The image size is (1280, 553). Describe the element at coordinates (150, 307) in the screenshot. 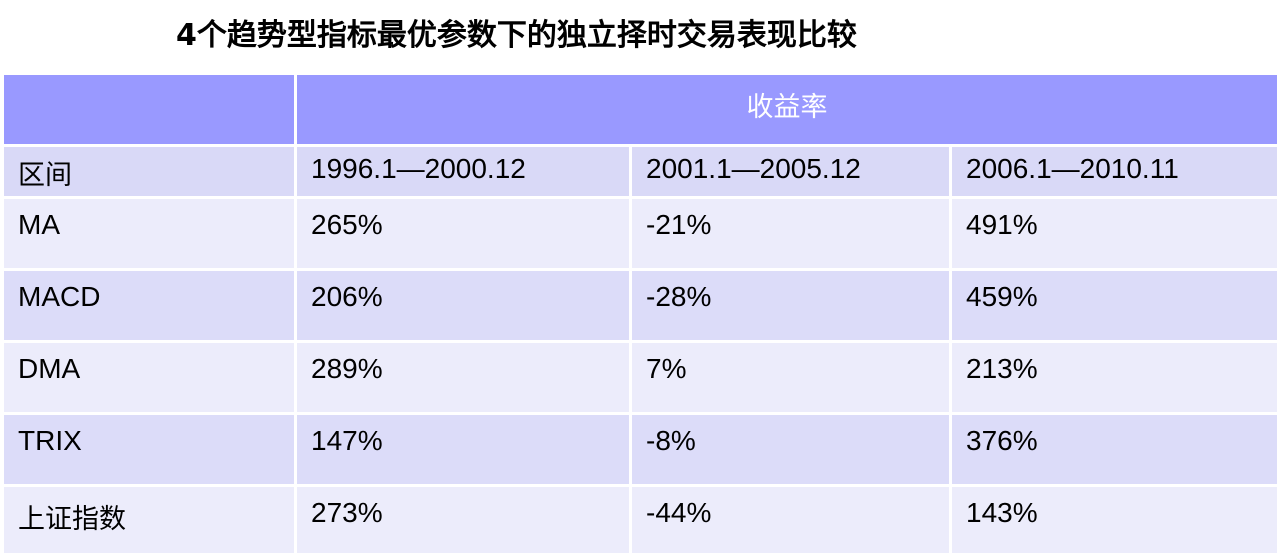

I see `row-label: MACD` at that location.